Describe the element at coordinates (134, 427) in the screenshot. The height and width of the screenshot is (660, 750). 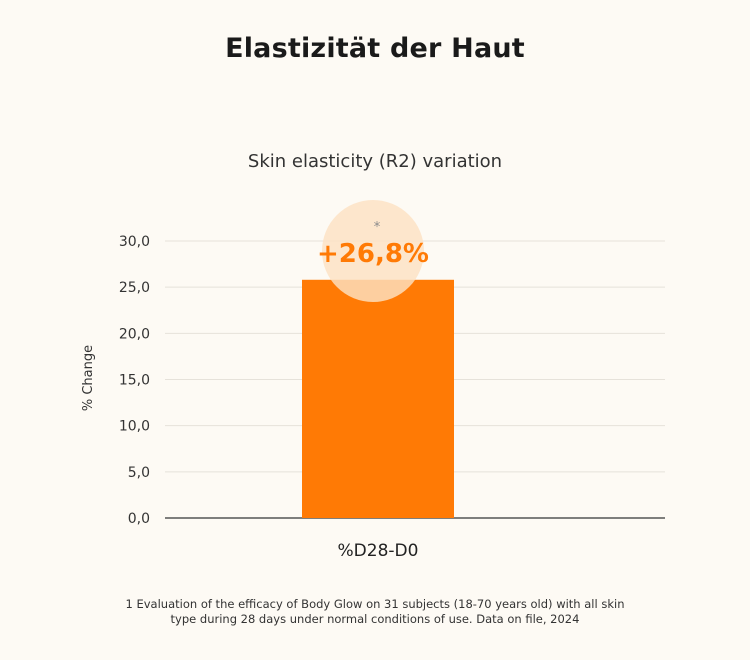
I see `y-tick-label: 10,0` at that location.